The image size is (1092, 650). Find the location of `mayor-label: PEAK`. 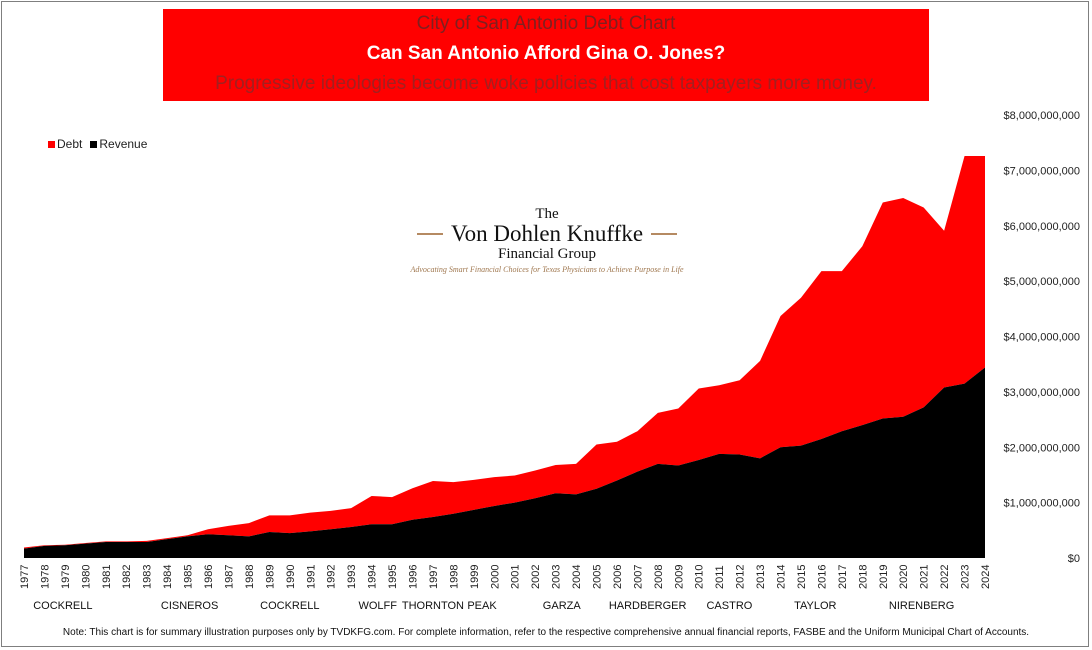

mayor-label: PEAK is located at coordinates (482, 606).